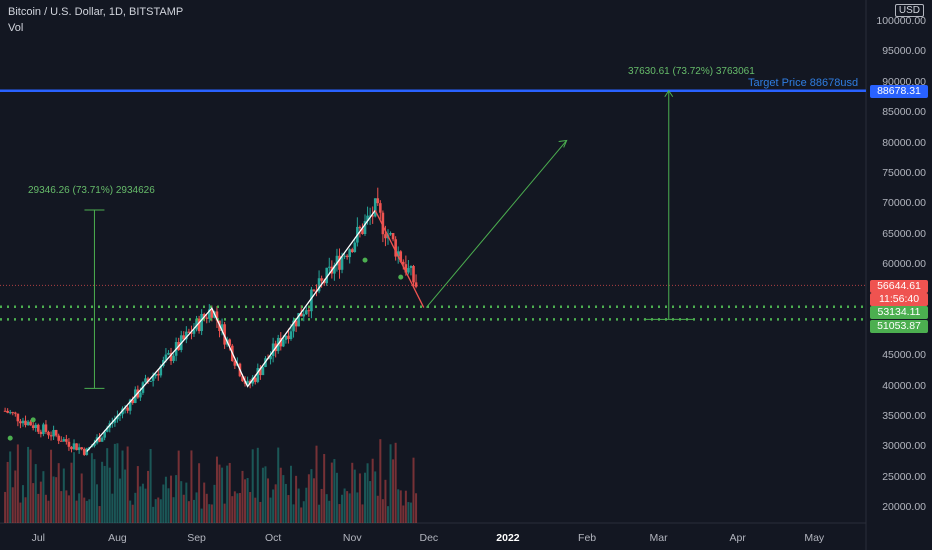 This screenshot has width=932, height=550. Describe the element at coordinates (658, 538) in the screenshot. I see `time-axis-tick: Mar` at that location.